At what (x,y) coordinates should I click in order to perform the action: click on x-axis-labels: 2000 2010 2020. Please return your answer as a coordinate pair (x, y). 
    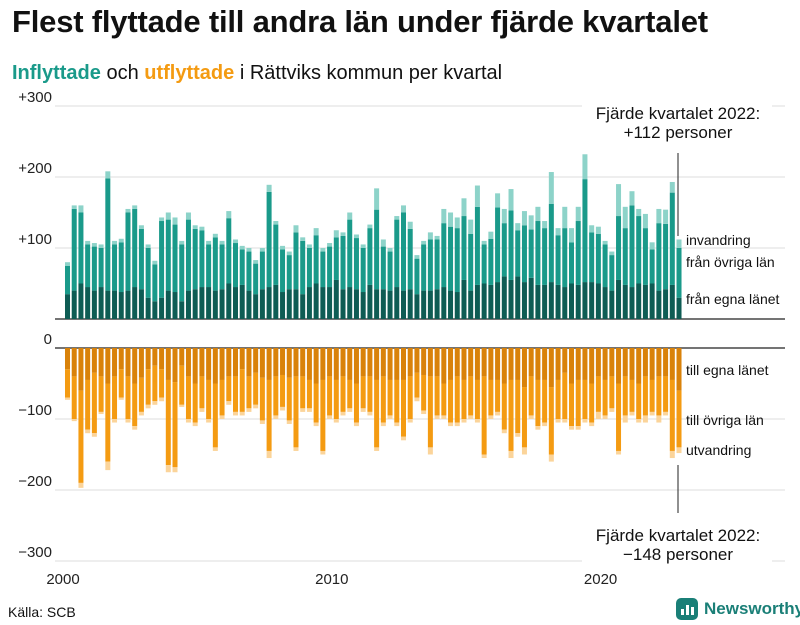
    Looking at the image, I should click on (331, 579).